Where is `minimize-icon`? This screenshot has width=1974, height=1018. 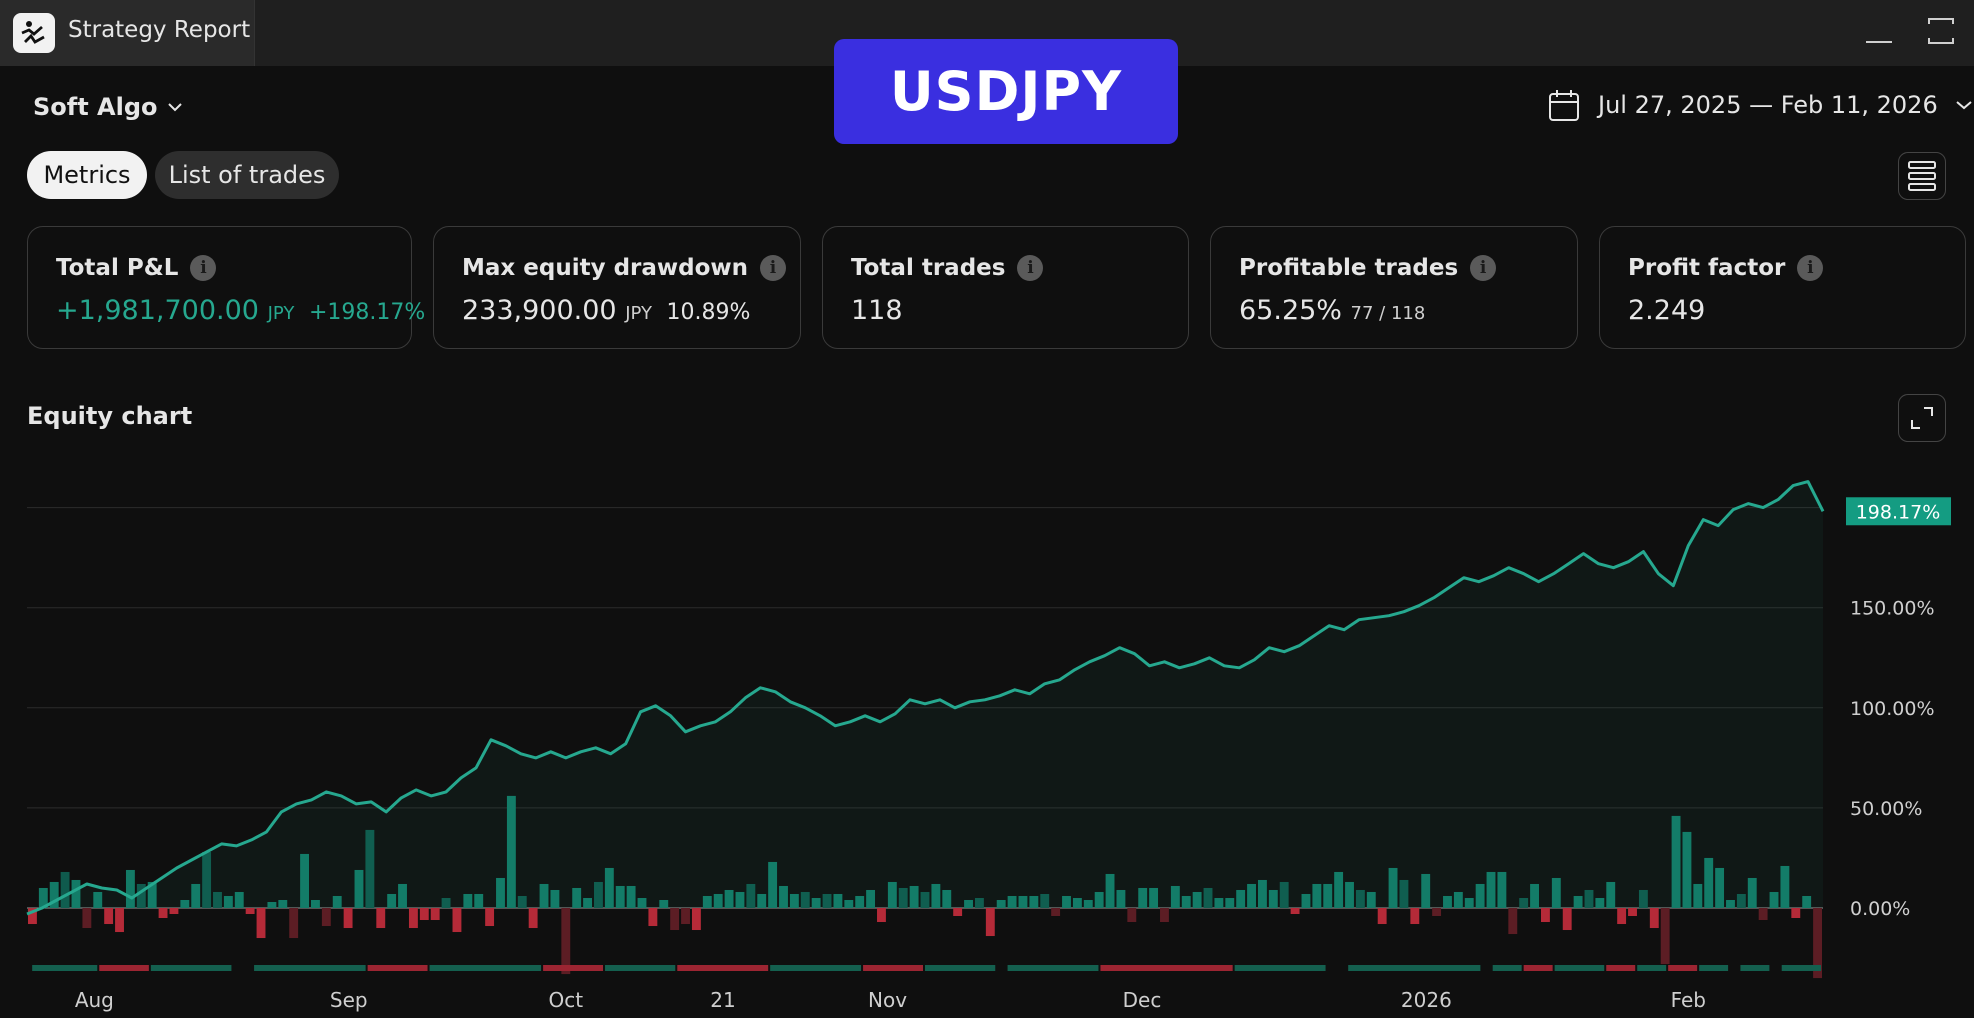
minimize-icon is located at coordinates (1879, 42).